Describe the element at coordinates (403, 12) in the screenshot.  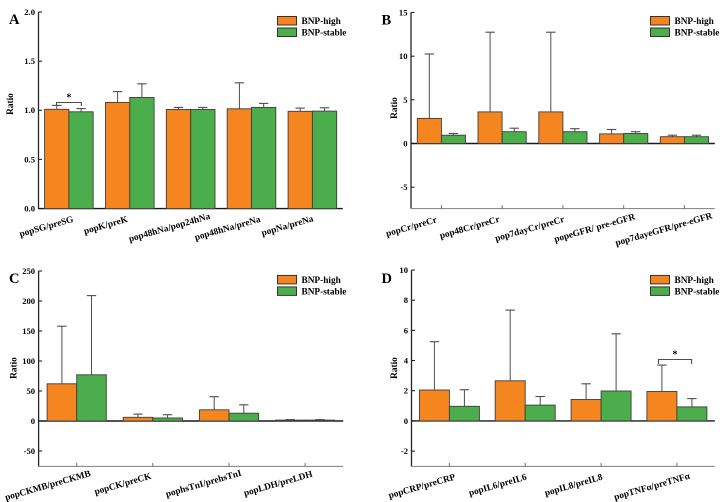
I see `svg-text: 15` at that location.